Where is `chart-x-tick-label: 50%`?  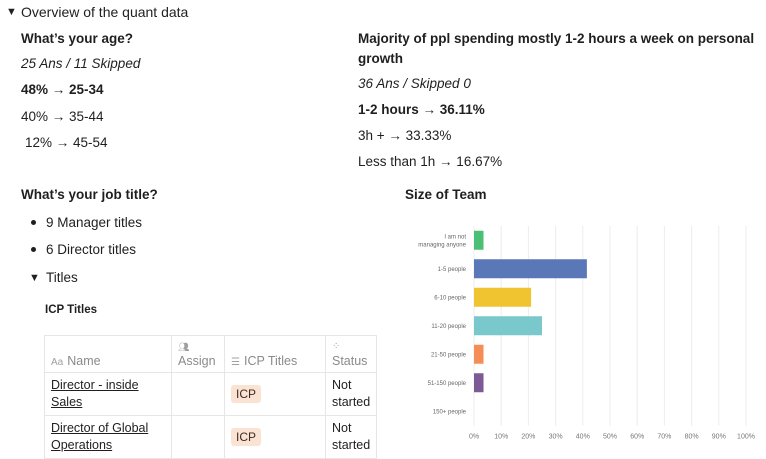 chart-x-tick-label: 50% is located at coordinates (610, 437).